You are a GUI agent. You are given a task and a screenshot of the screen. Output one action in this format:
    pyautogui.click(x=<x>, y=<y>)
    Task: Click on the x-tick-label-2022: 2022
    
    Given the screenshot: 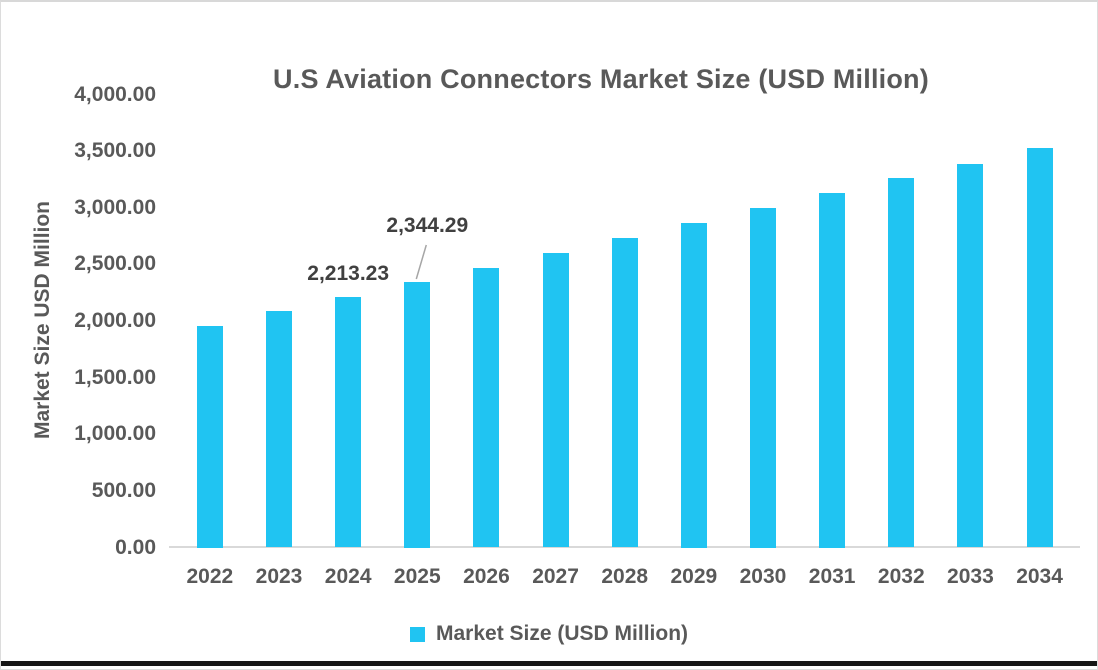 What is the action you would take?
    pyautogui.click(x=210, y=576)
    